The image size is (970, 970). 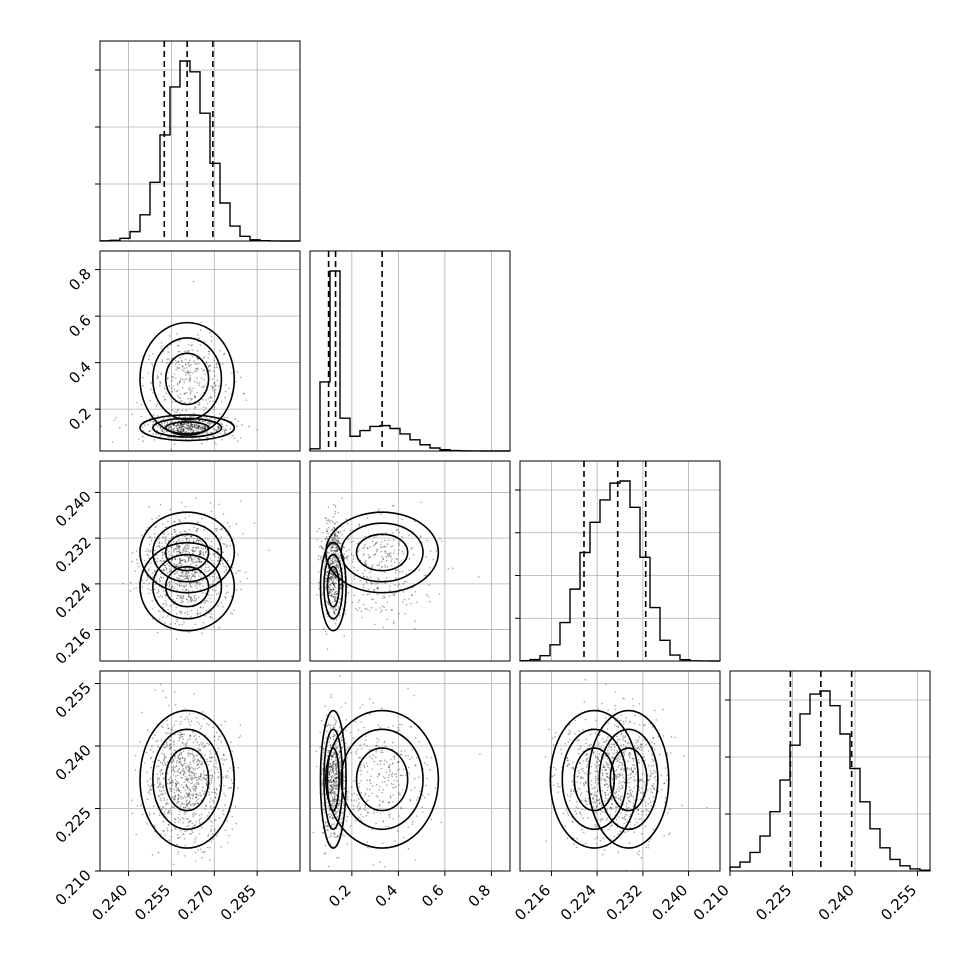 What do you see at coordinates (109, 902) in the screenshot?
I see `x-tick-label: 0.240` at bounding box center [109, 902].